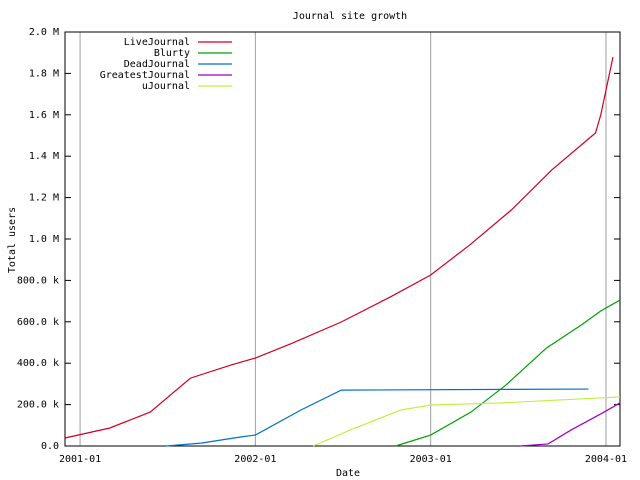 The width and height of the screenshot is (640, 480). What do you see at coordinates (44, 156) in the screenshot?
I see `y-tick-label: 1.4 M` at bounding box center [44, 156].